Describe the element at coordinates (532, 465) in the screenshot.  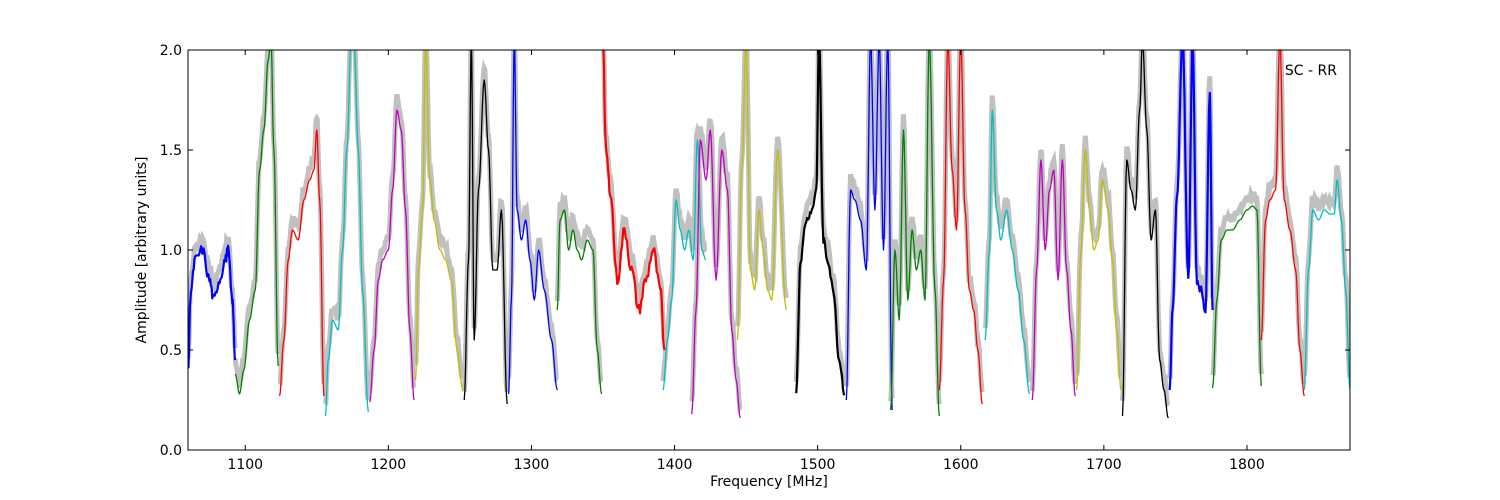
I see `x-tick-label: 1300` at that location.